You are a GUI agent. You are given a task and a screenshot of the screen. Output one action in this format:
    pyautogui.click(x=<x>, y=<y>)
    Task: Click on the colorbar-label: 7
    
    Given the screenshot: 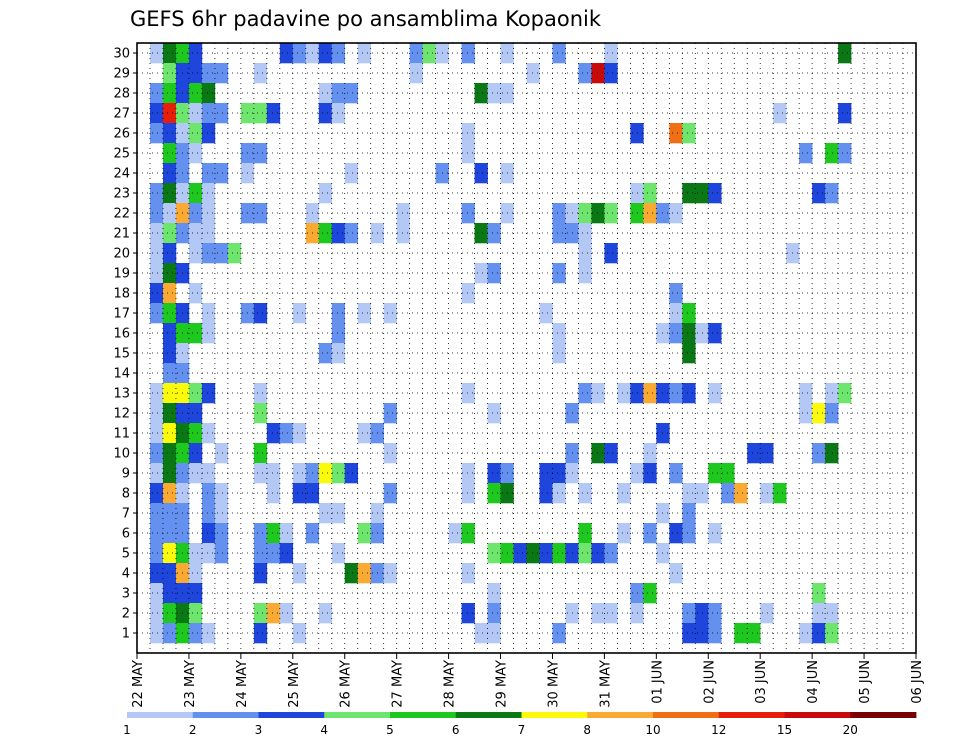 What is the action you would take?
    pyautogui.click(x=522, y=730)
    